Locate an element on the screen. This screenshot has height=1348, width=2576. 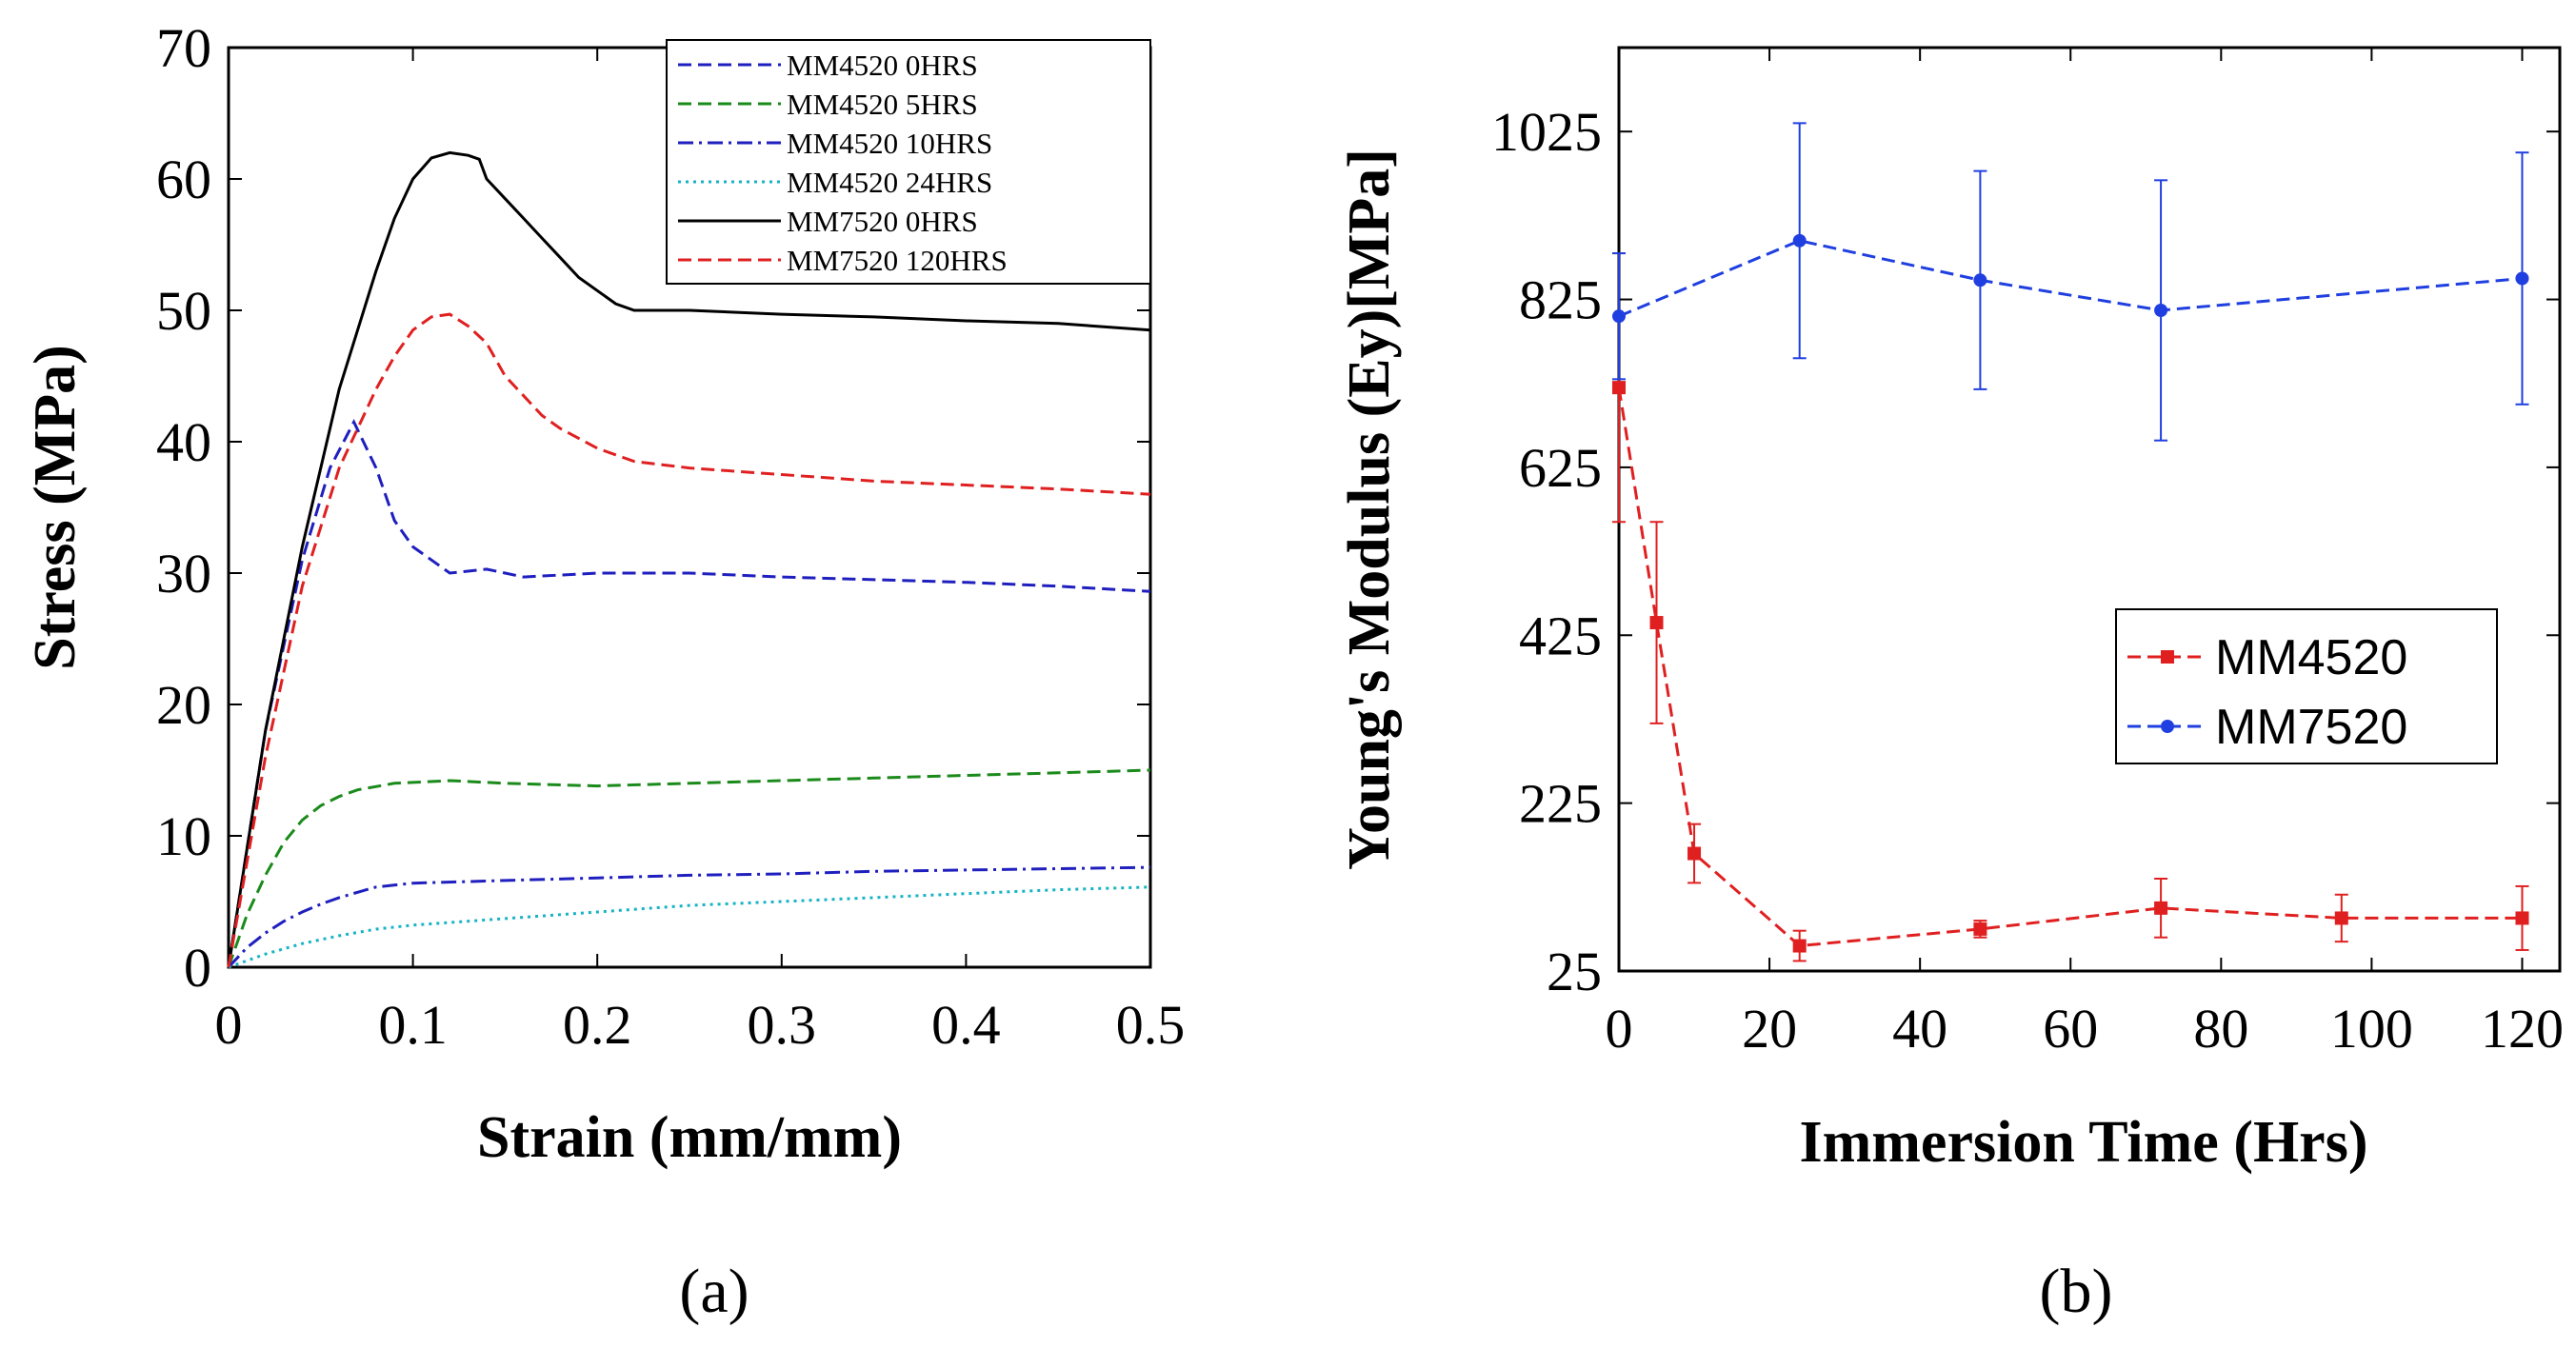
chart-b-ylabel: Young's Modulus (Ey)[MPa] is located at coordinates (1369, 510).